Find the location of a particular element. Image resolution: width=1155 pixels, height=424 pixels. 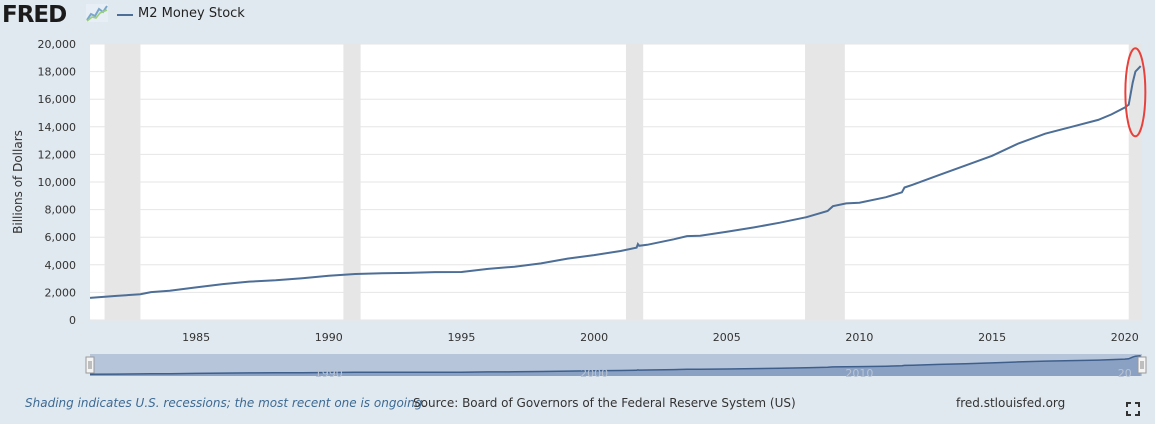

x-tick-label: 2010 is located at coordinates (859, 337).